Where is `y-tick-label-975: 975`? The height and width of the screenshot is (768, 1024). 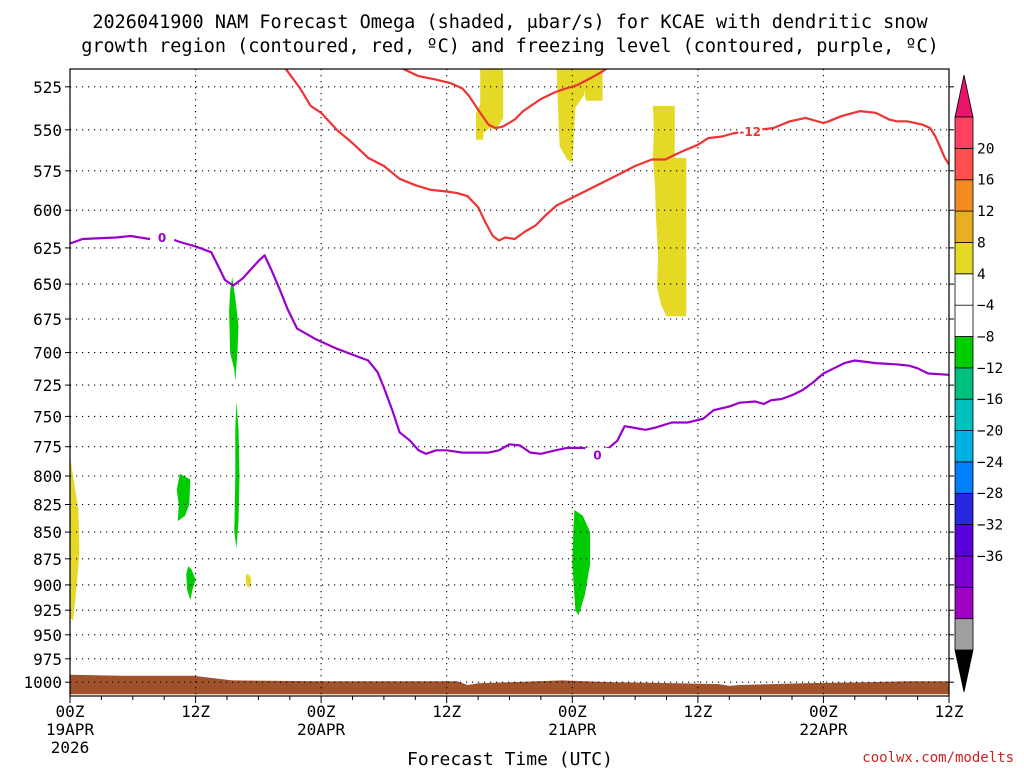 y-tick-label-975: 975 is located at coordinates (47, 659).